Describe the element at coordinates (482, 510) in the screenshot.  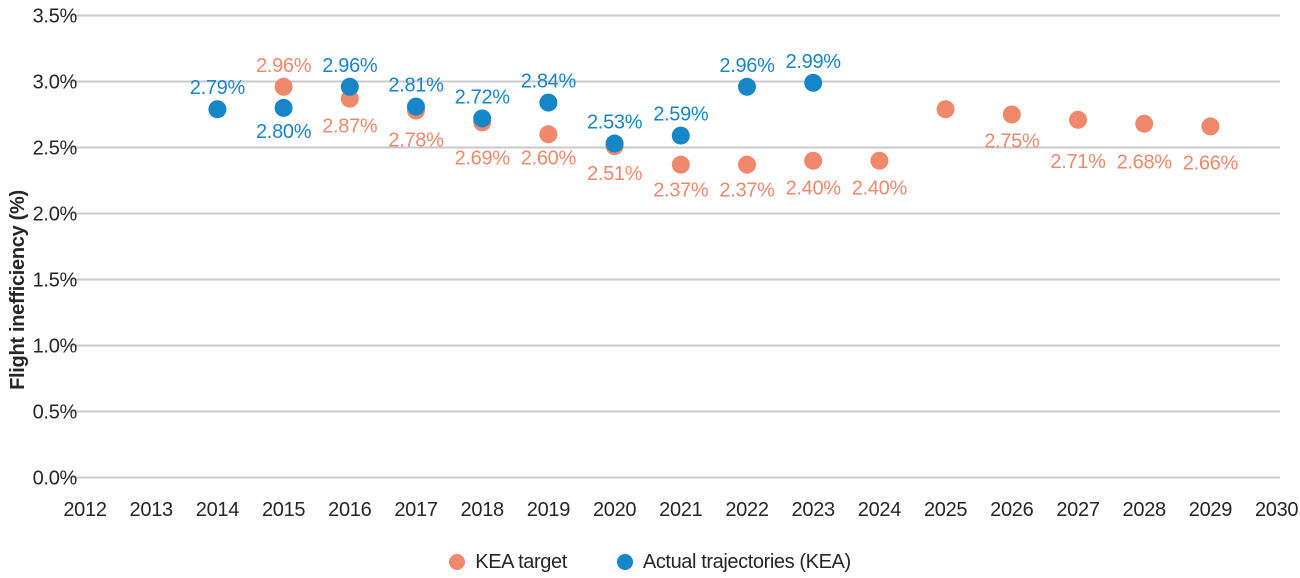
I see `x-tick-2018: 2018` at that location.